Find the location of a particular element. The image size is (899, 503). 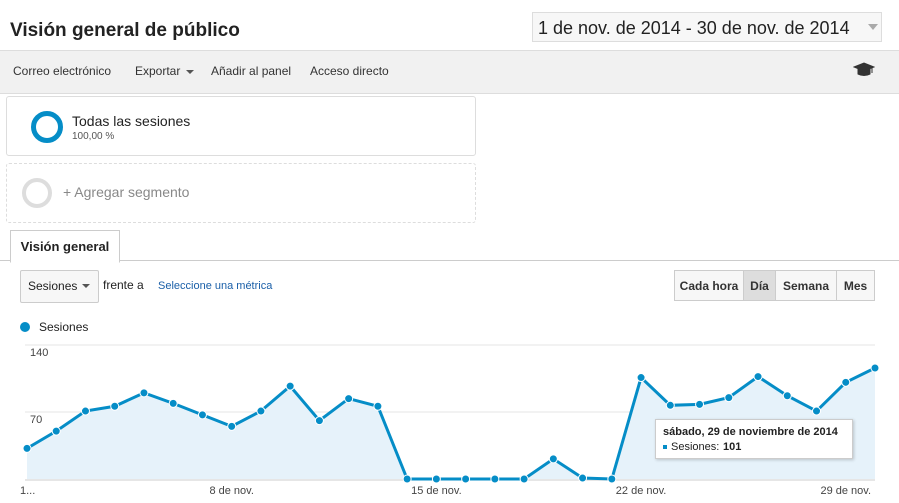

granularity-button: Día is located at coordinates (759, 285).